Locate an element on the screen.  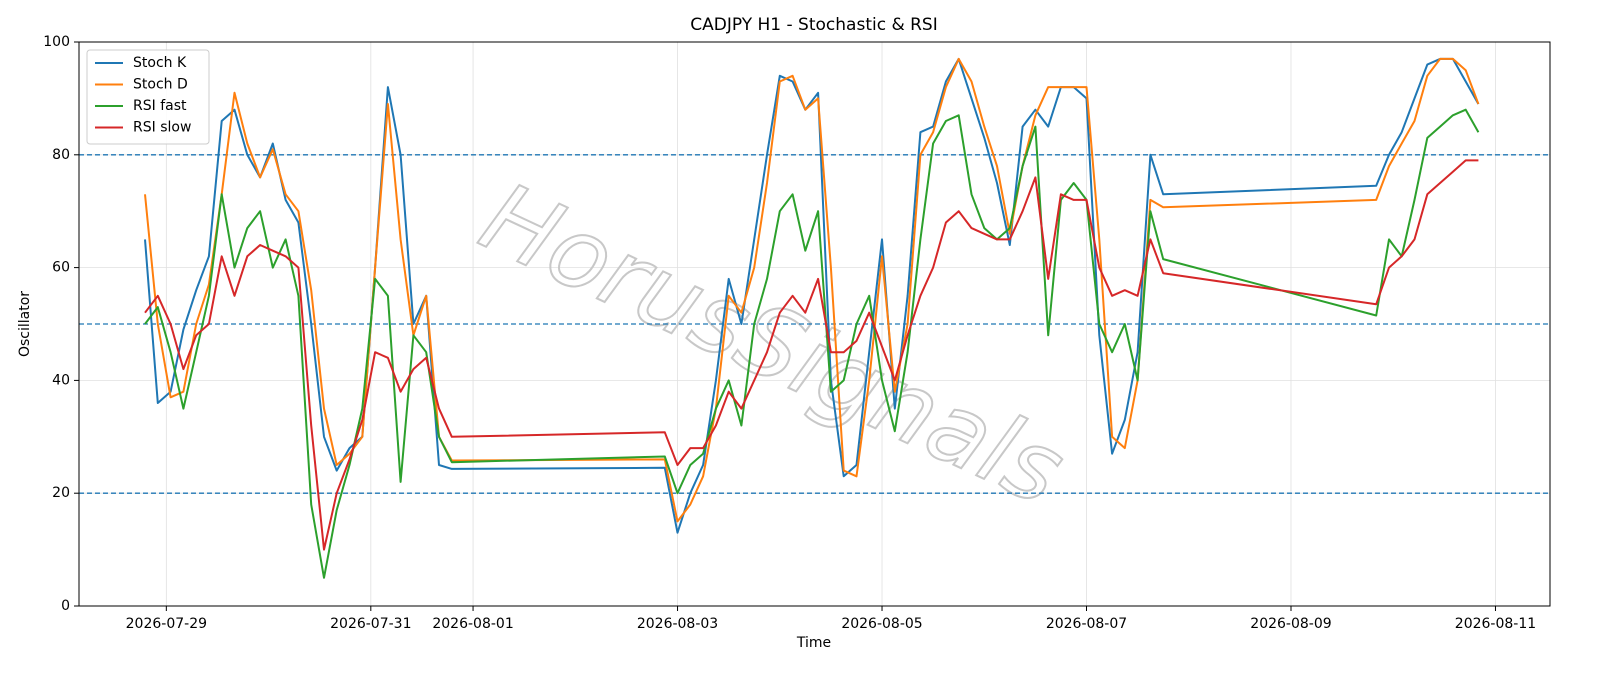
x-axis-label: Time is located at coordinates (813, 643).